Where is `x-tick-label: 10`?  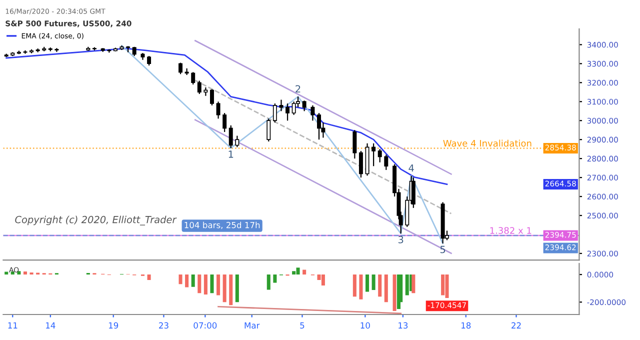
x-tick-label: 10 is located at coordinates (365, 325).